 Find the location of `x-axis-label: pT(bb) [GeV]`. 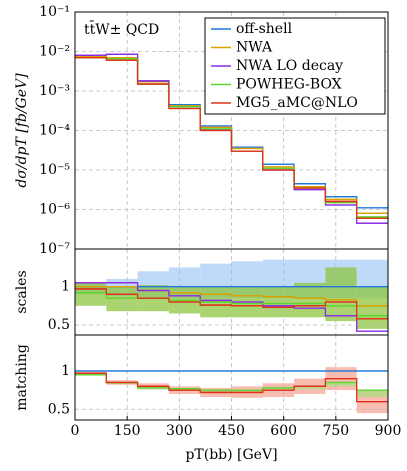

x-axis-label: pT(bb) [GeV] is located at coordinates (231, 455).